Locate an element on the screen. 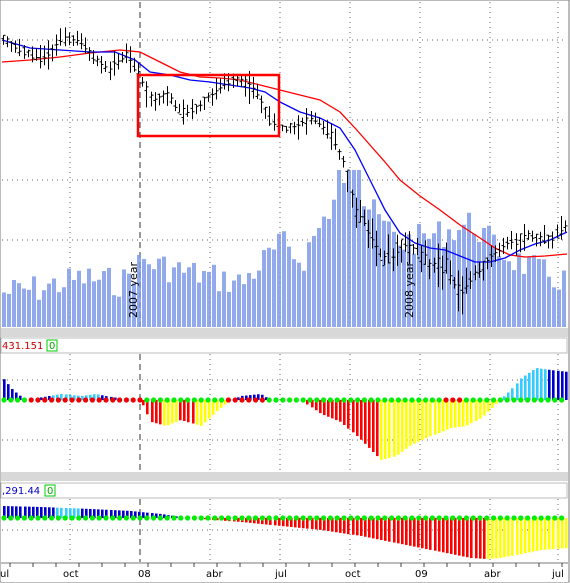 This screenshot has height=583, width=570. x-axis-ticks is located at coordinates (286, 565).